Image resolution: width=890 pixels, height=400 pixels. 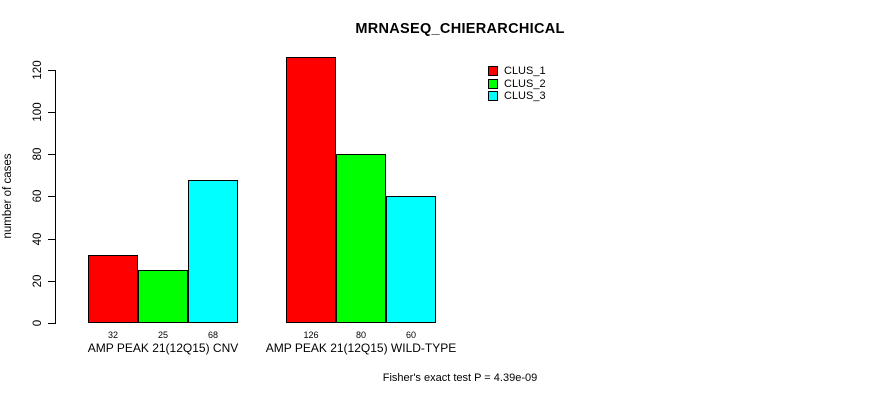 I want to click on category-label: AMP PEAK 21(12Q15) WILD-TYPE, so click(x=361, y=348).